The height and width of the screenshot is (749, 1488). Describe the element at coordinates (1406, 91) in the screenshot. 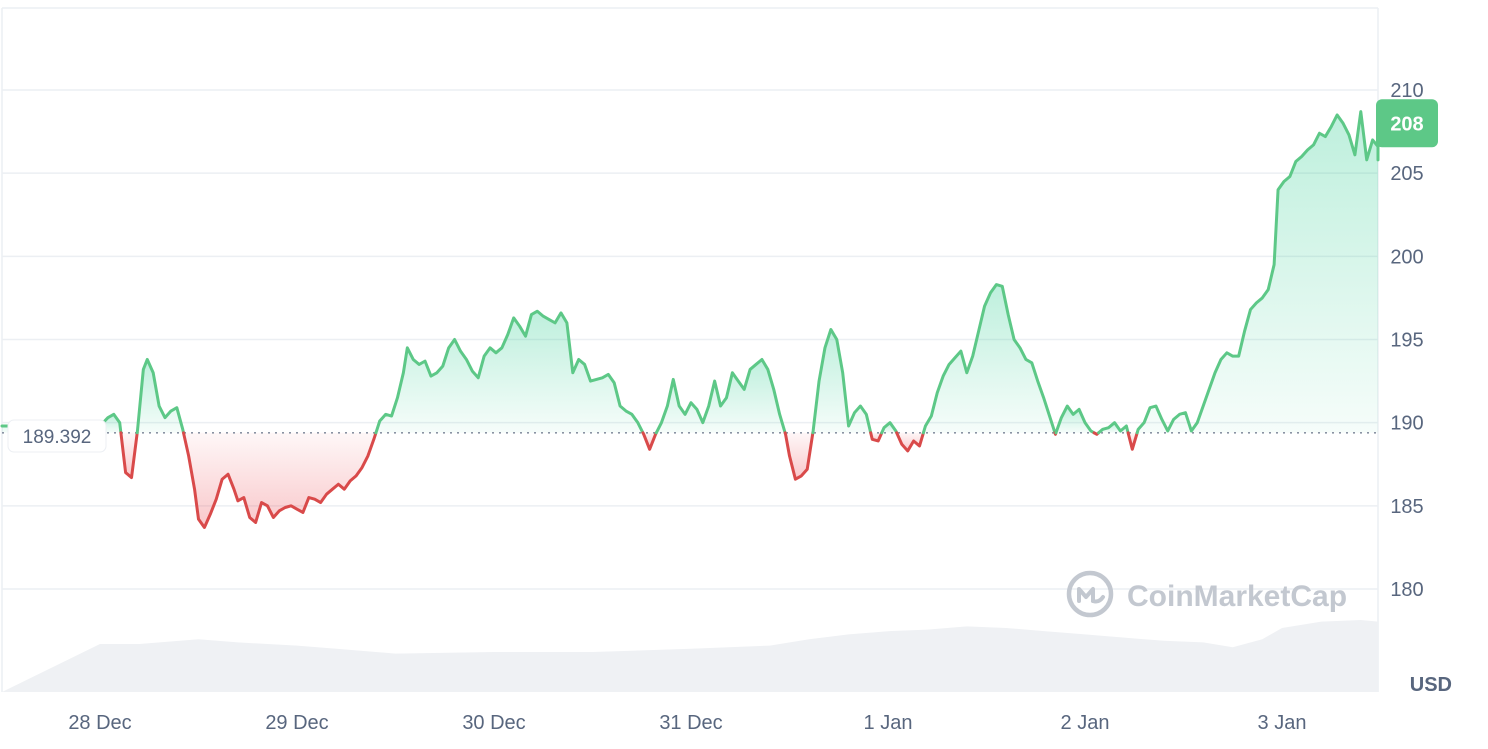

I see `y-tick-label: 210` at that location.